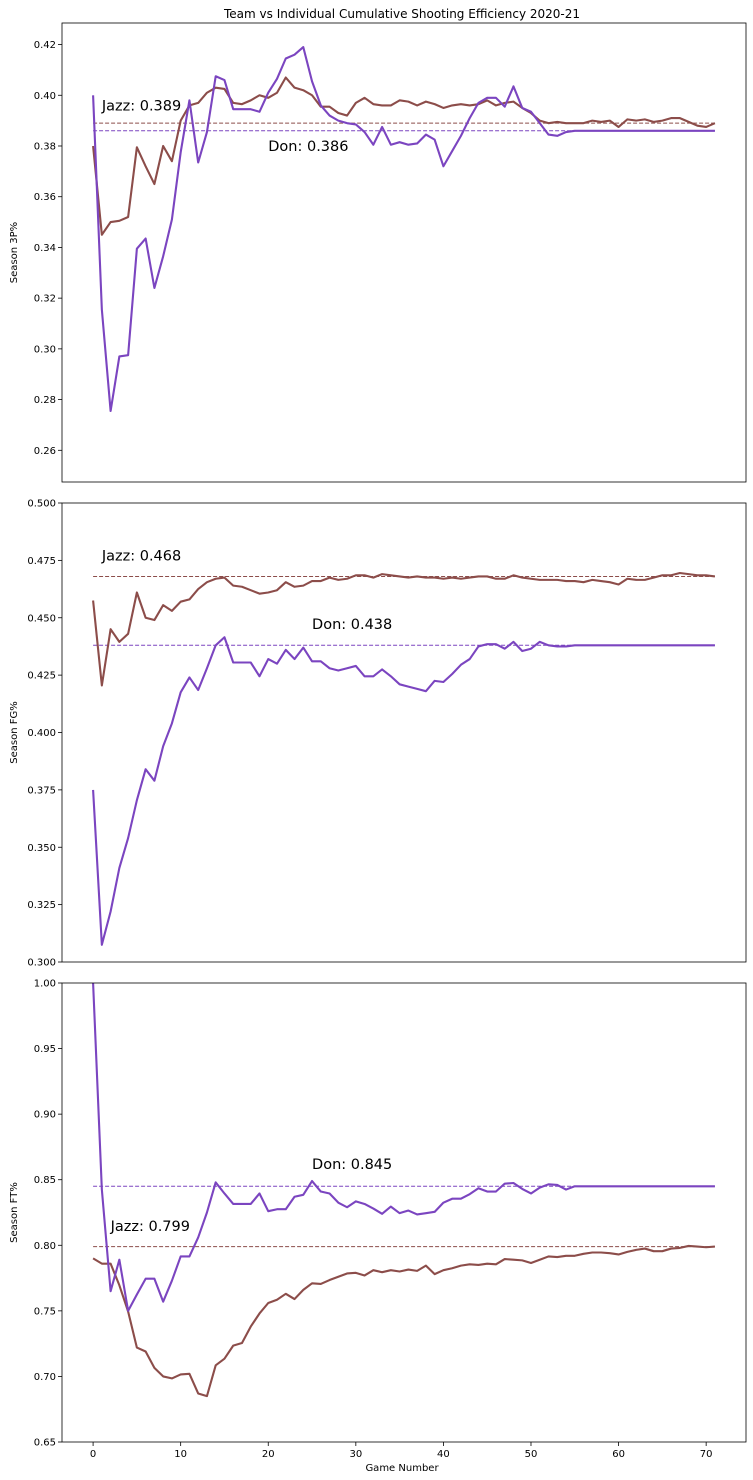  Describe the element at coordinates (352, 1165) in the screenshot. I see `don-annotation-ft: Don: 0.845` at that location.